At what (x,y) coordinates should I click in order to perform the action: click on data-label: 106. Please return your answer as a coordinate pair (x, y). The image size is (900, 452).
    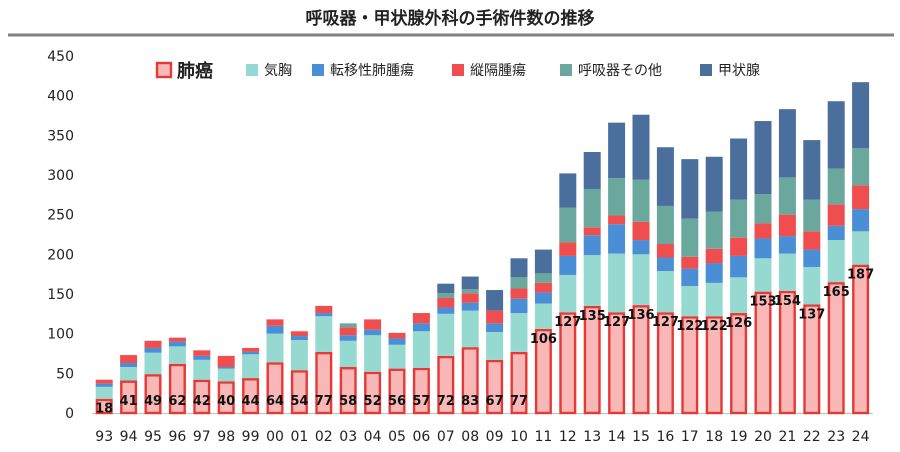
    Looking at the image, I should click on (543, 339).